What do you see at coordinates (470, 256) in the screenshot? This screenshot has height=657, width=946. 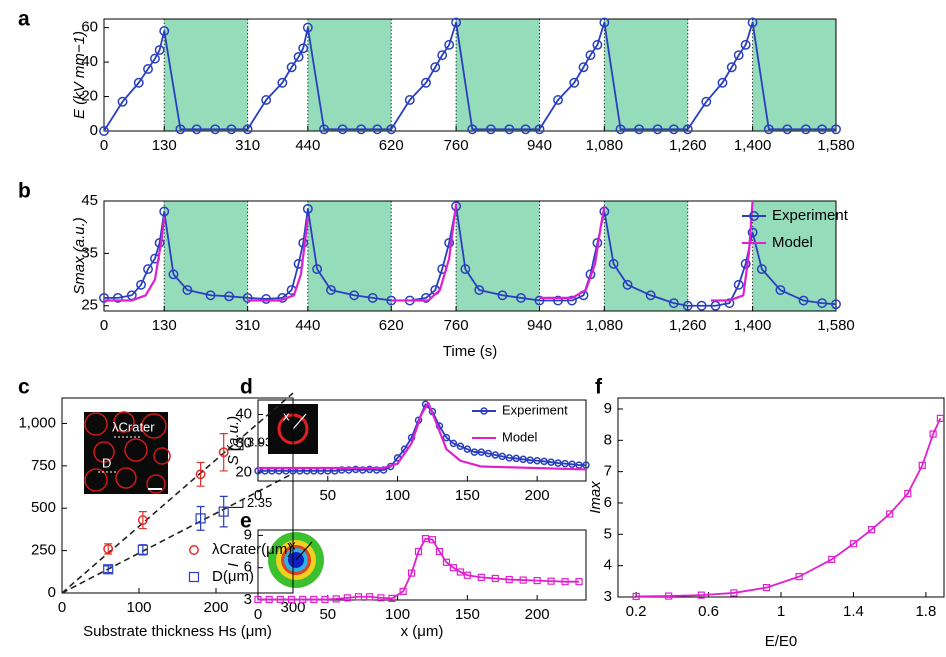 I see `plot-frame` at bounding box center [470, 256].